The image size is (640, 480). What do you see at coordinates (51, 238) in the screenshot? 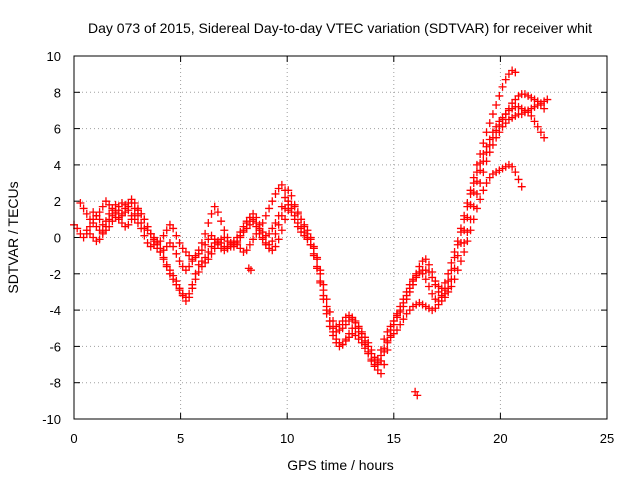
I see `y-tick-labels: -10 -8 -6 -4 -2 0 2 4 6 8 10` at bounding box center [51, 238].